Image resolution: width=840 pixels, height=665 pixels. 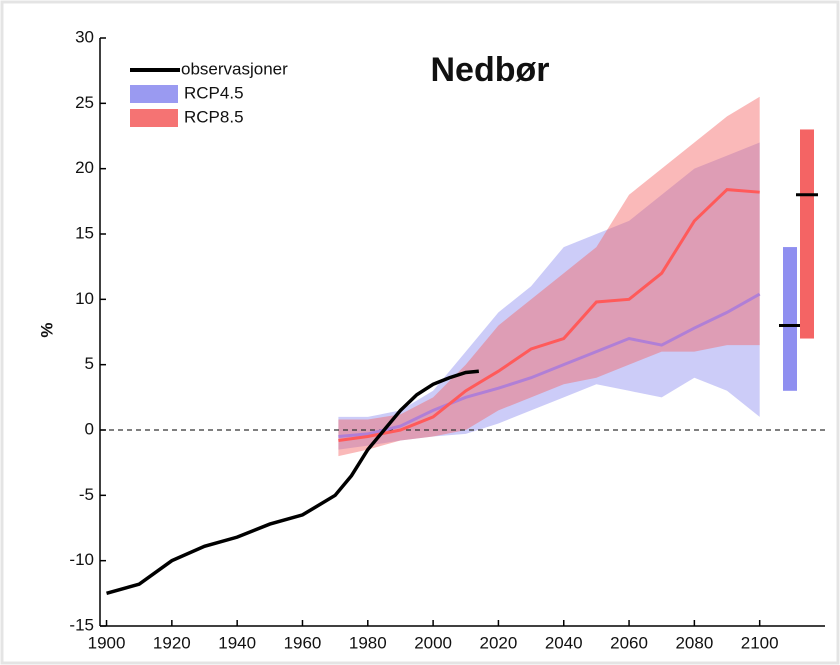 I want to click on x-tick-label: 2000, so click(x=433, y=642).